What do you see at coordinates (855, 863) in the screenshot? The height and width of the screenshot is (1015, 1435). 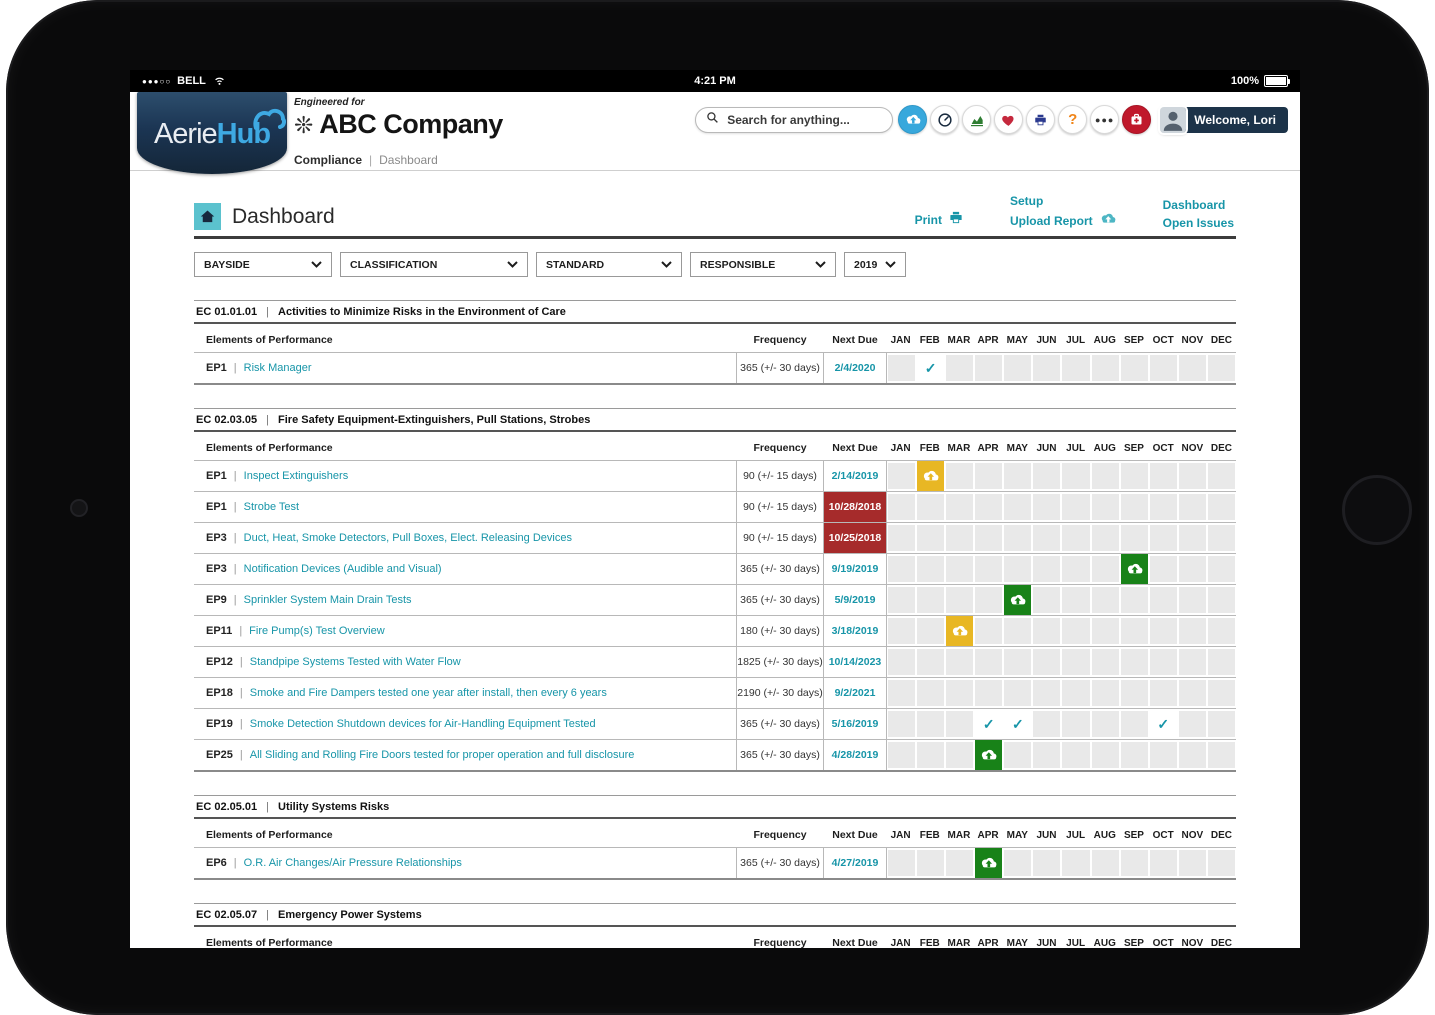 I see `next-due-date: 4/27/2019` at bounding box center [855, 863].